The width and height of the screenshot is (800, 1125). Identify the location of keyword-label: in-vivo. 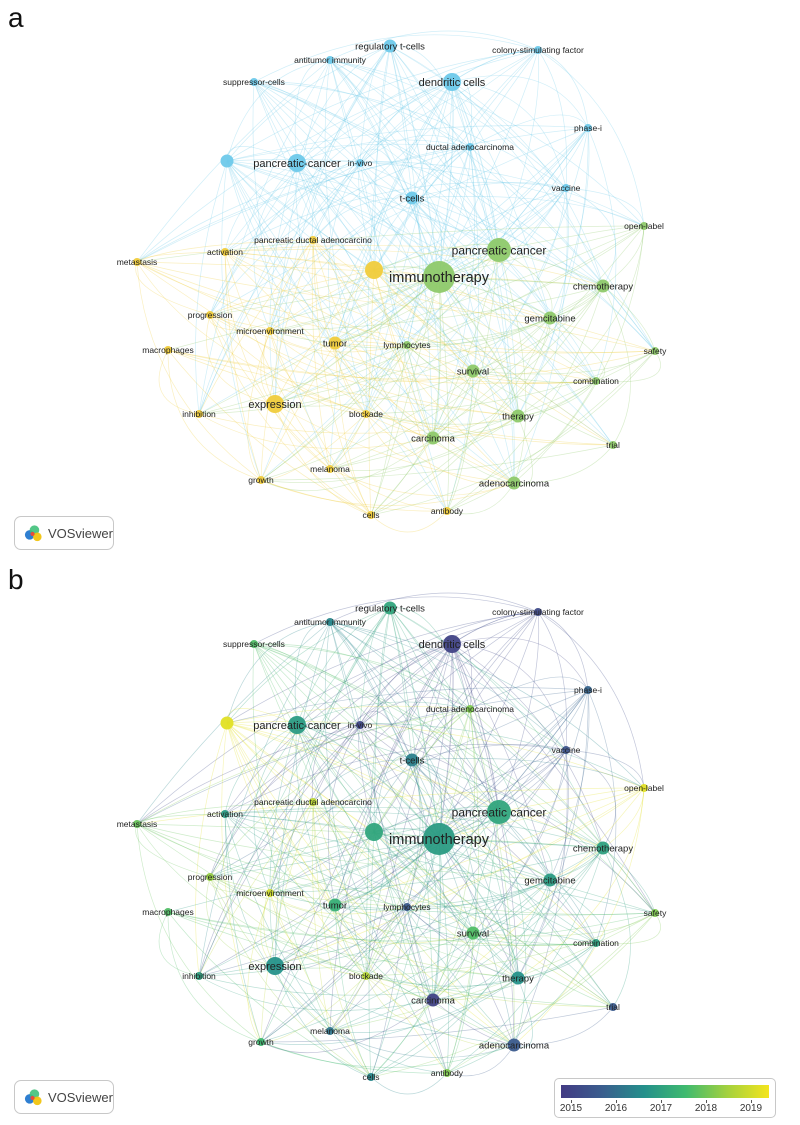
(360, 725).